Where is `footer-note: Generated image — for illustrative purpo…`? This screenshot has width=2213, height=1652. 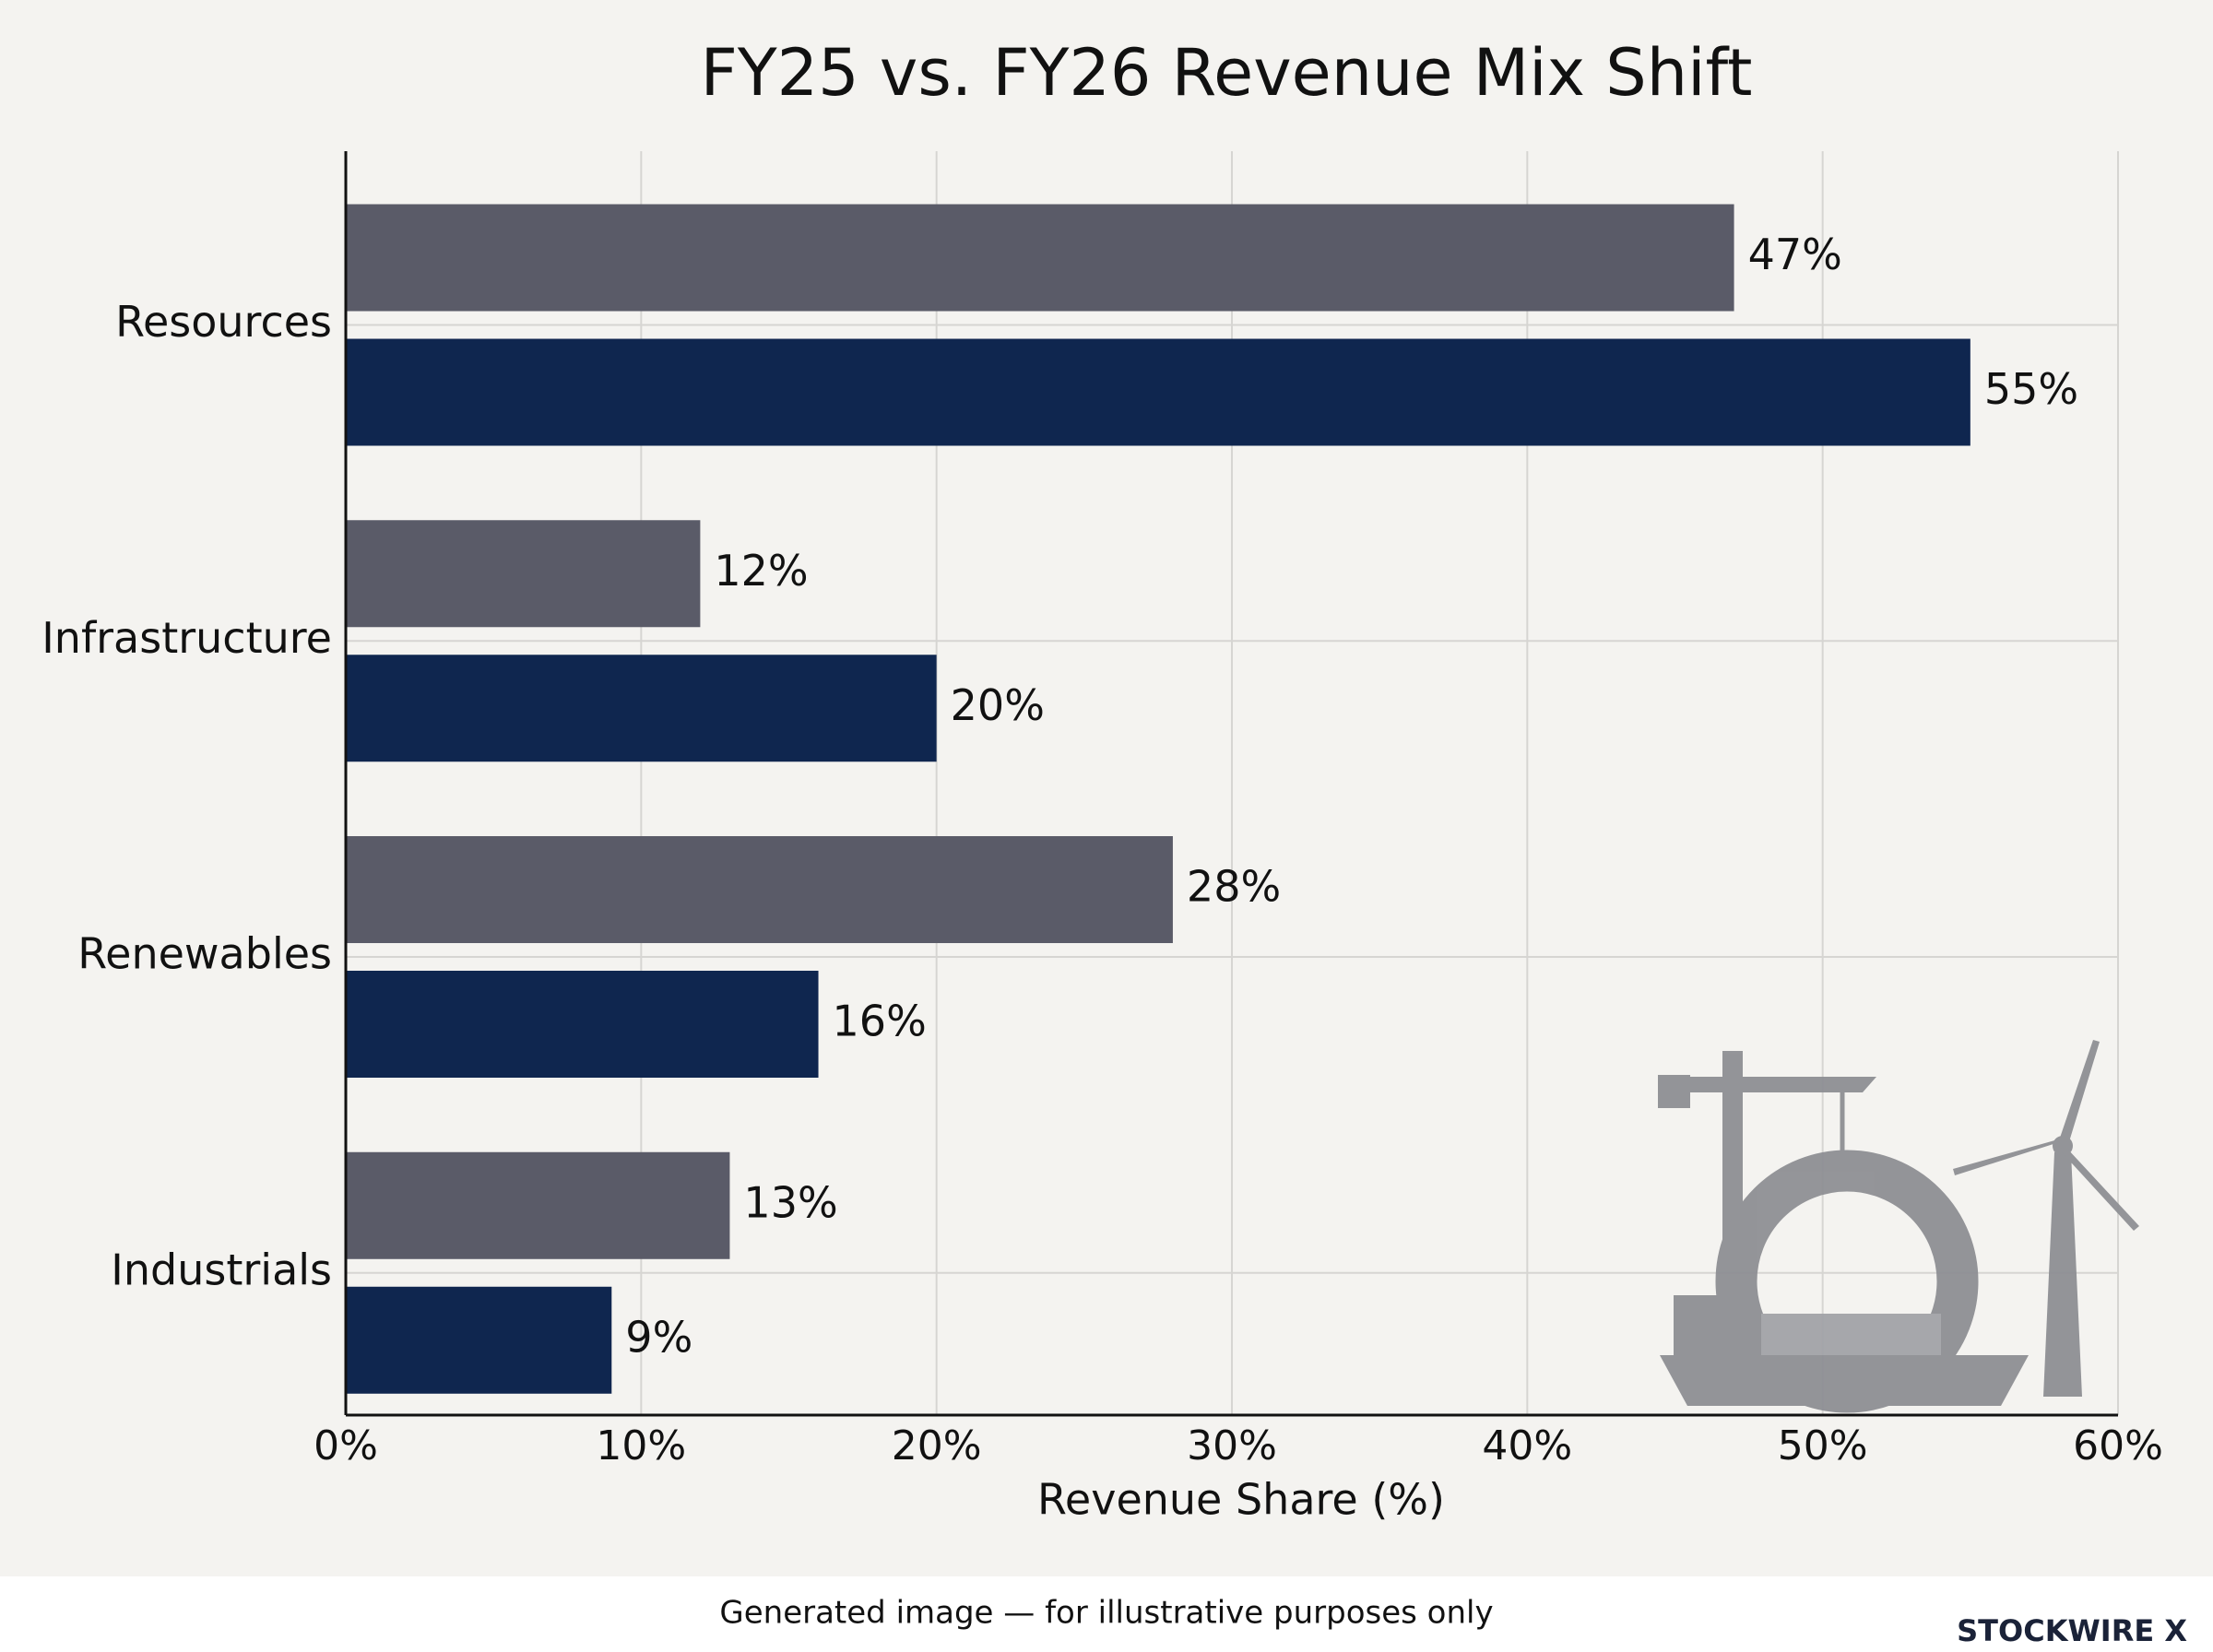 footer-note: Generated image — for illustrative purpo… is located at coordinates (1106, 1613).